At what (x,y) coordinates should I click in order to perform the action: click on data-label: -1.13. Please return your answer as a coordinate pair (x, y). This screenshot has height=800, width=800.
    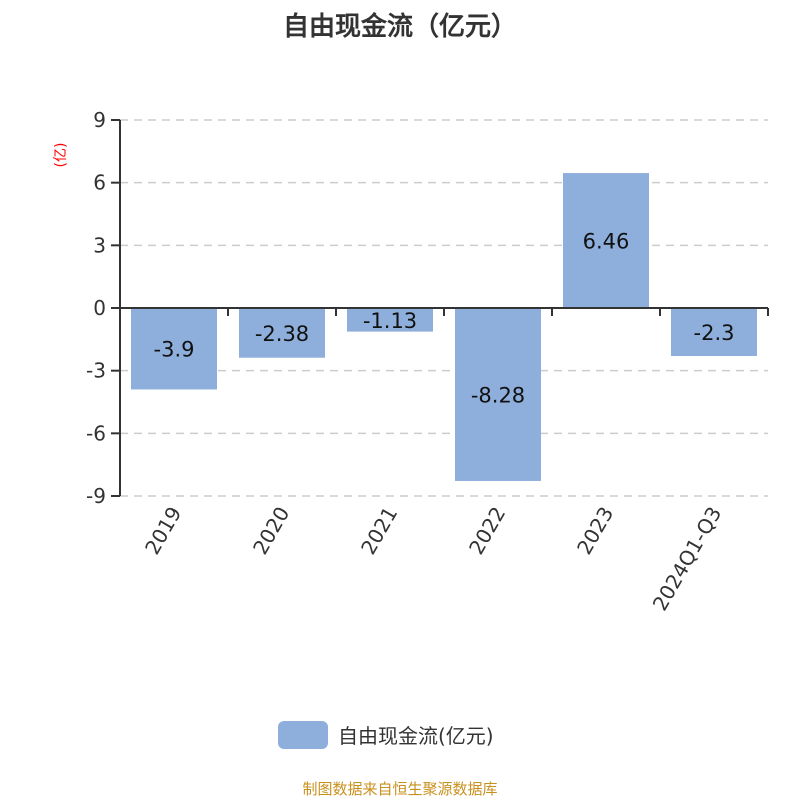
    Looking at the image, I should click on (390, 321).